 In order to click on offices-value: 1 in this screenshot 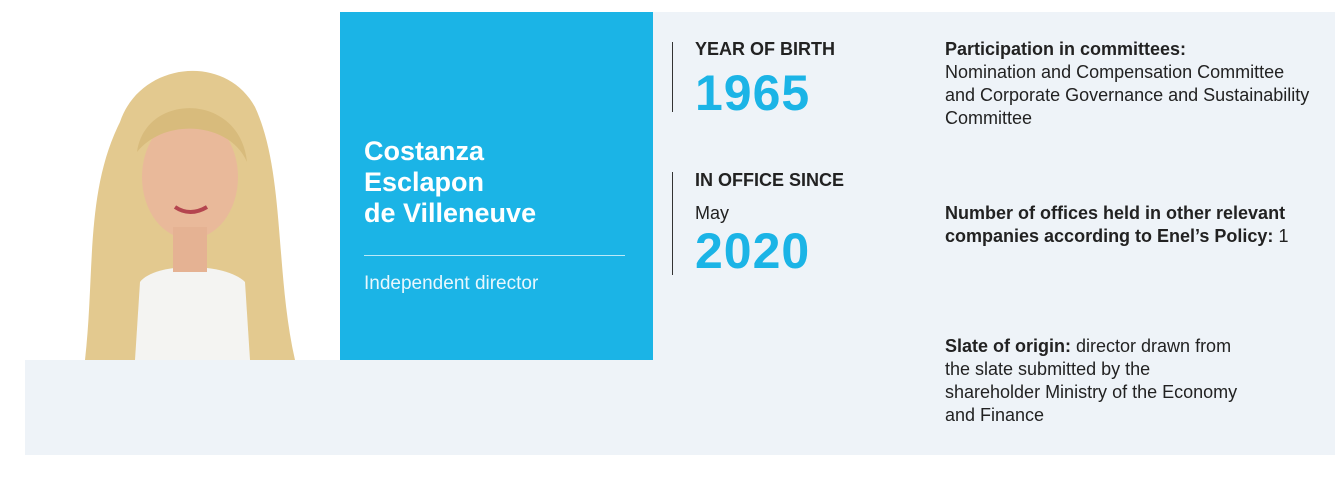, I will do `click(1283, 236)`.